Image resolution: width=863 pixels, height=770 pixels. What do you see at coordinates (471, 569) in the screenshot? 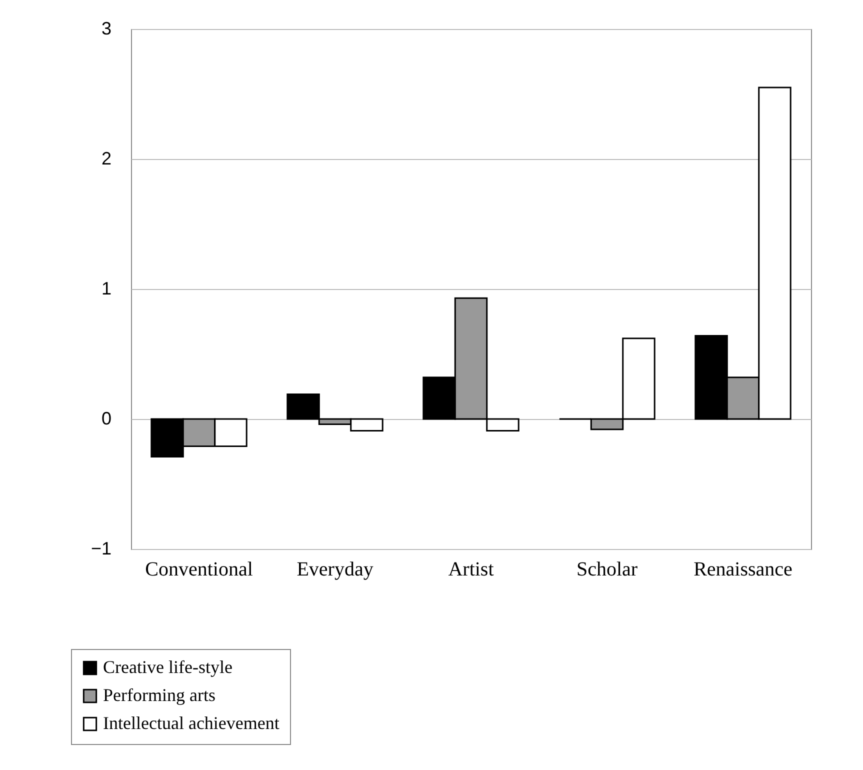
I see `x-tick-label: Artist` at bounding box center [471, 569].